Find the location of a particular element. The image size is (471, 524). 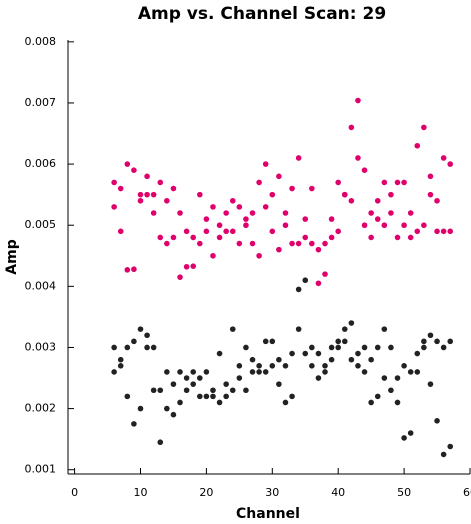

x-axis-label: Channel is located at coordinates (268, 514).